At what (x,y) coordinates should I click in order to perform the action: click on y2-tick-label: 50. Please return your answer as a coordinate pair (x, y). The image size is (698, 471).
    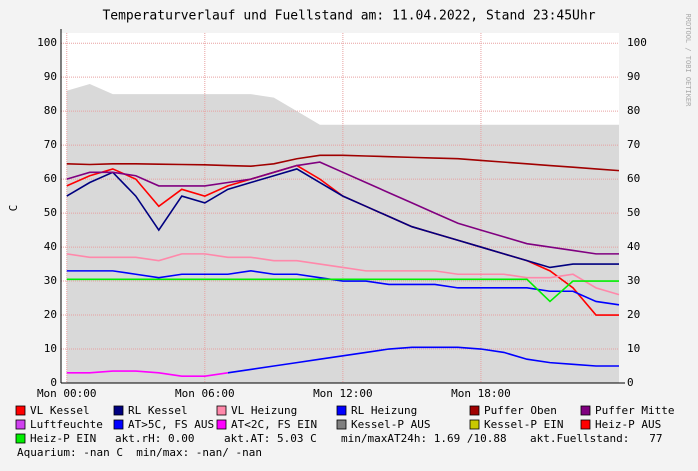
    Looking at the image, I should click on (633, 212).